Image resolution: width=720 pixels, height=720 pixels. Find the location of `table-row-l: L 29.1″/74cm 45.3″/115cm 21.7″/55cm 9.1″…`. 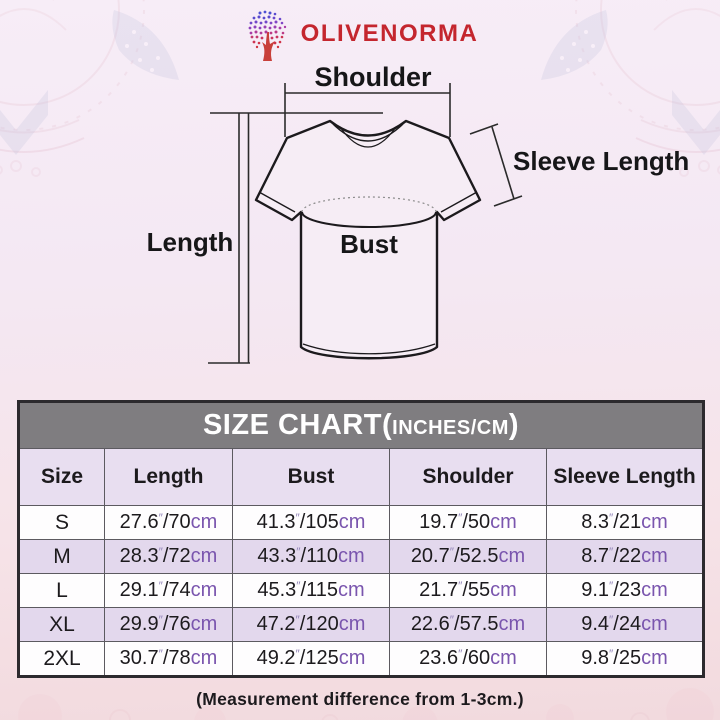

table-row-l: L 29.1″/74cm 45.3″/115cm 21.7″/55cm 9.1″… is located at coordinates (361, 590).